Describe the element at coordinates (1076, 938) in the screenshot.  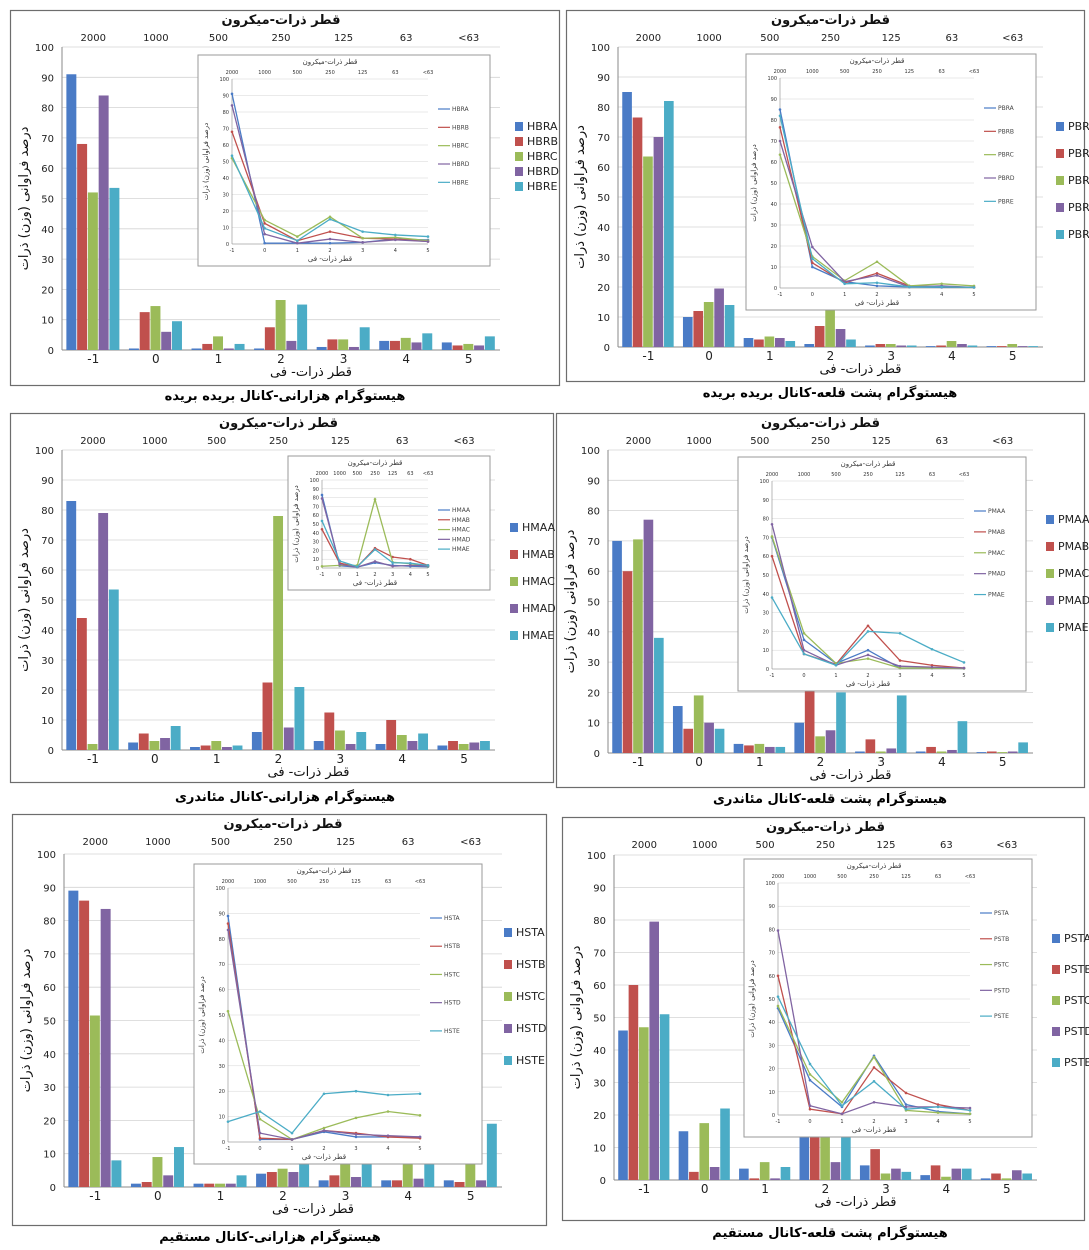
I see `legend-label: PSTA` at that location.